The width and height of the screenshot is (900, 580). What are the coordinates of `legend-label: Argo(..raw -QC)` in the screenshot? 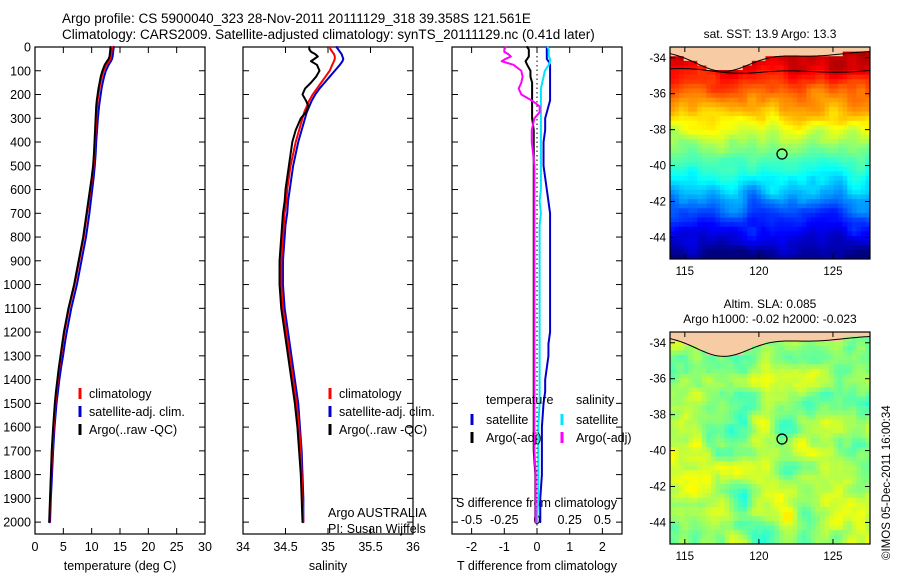 It's located at (383, 430).